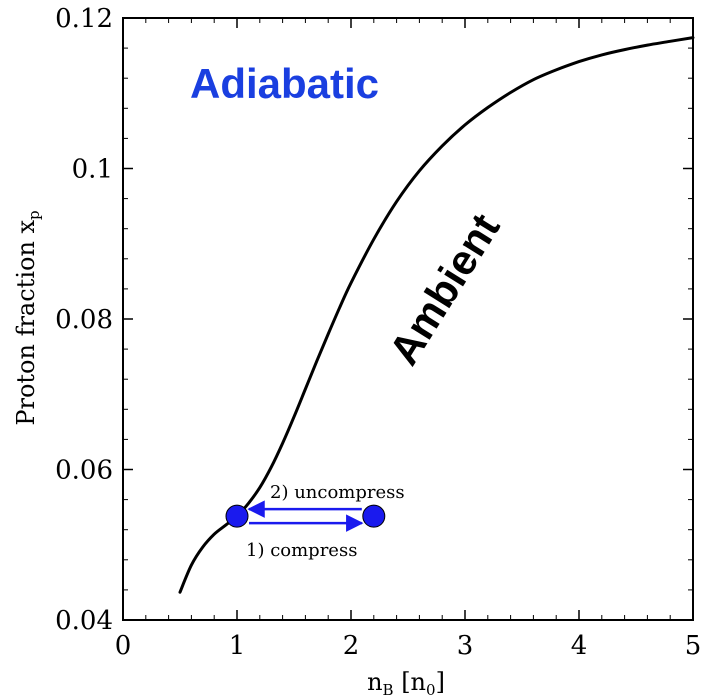  Describe the element at coordinates (84, 621) in the screenshot. I see `y-tick-label: 0.04` at that location.